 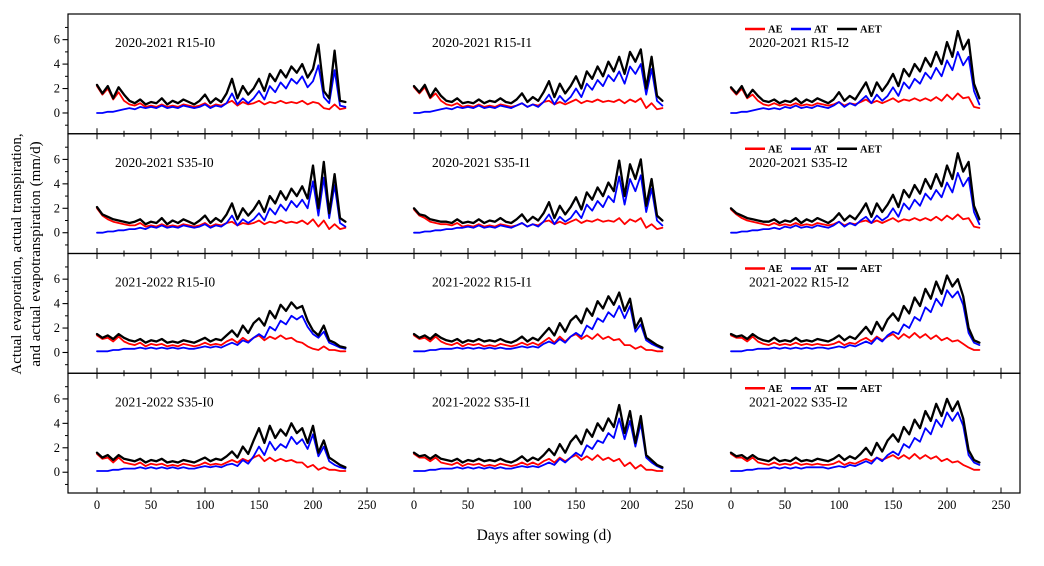 I want to click on panel-title: 2020-2021 R15-I0, so click(x=165, y=42).